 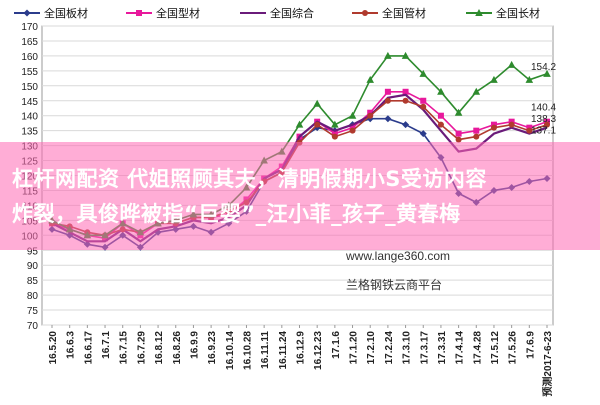 What do you see at coordinates (159, 348) in the screenshot?
I see `x-tick-label: 16.8.12` at bounding box center [159, 348].